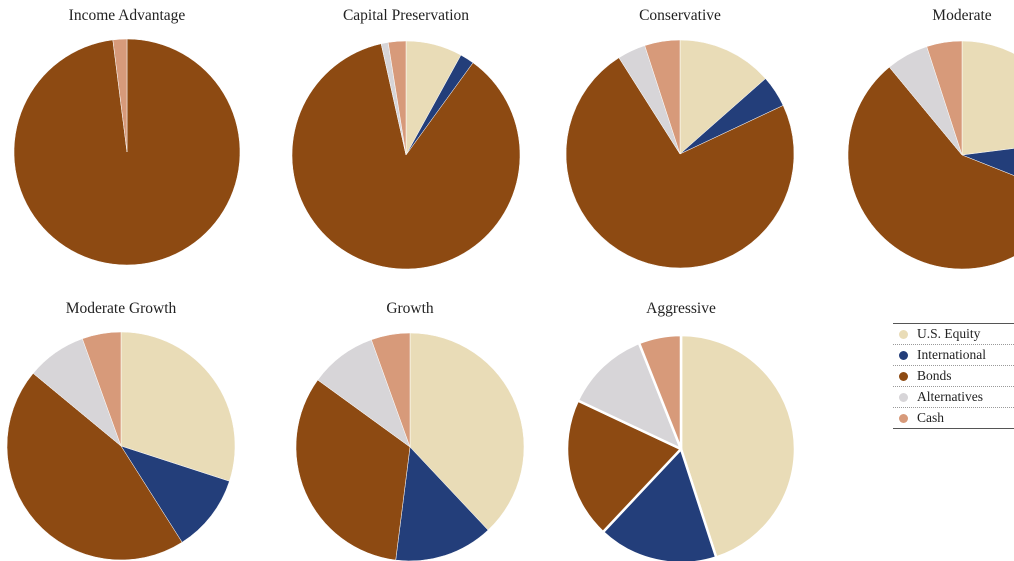 The height and width of the screenshot is (561, 1014). What do you see at coordinates (903, 334) in the screenshot?
I see `legend-swatch-us-equity` at bounding box center [903, 334].